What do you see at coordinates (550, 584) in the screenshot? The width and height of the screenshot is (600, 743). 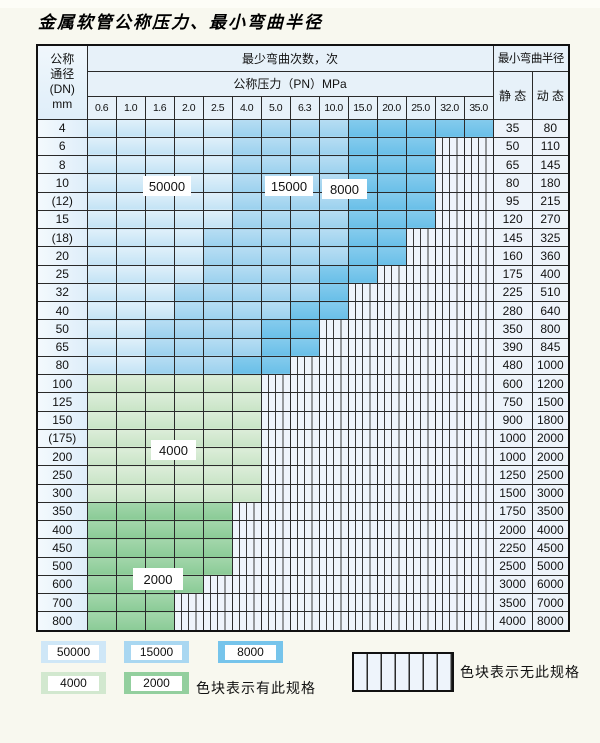 I see `dynamic-radius-cell: 6000` at bounding box center [550, 584].